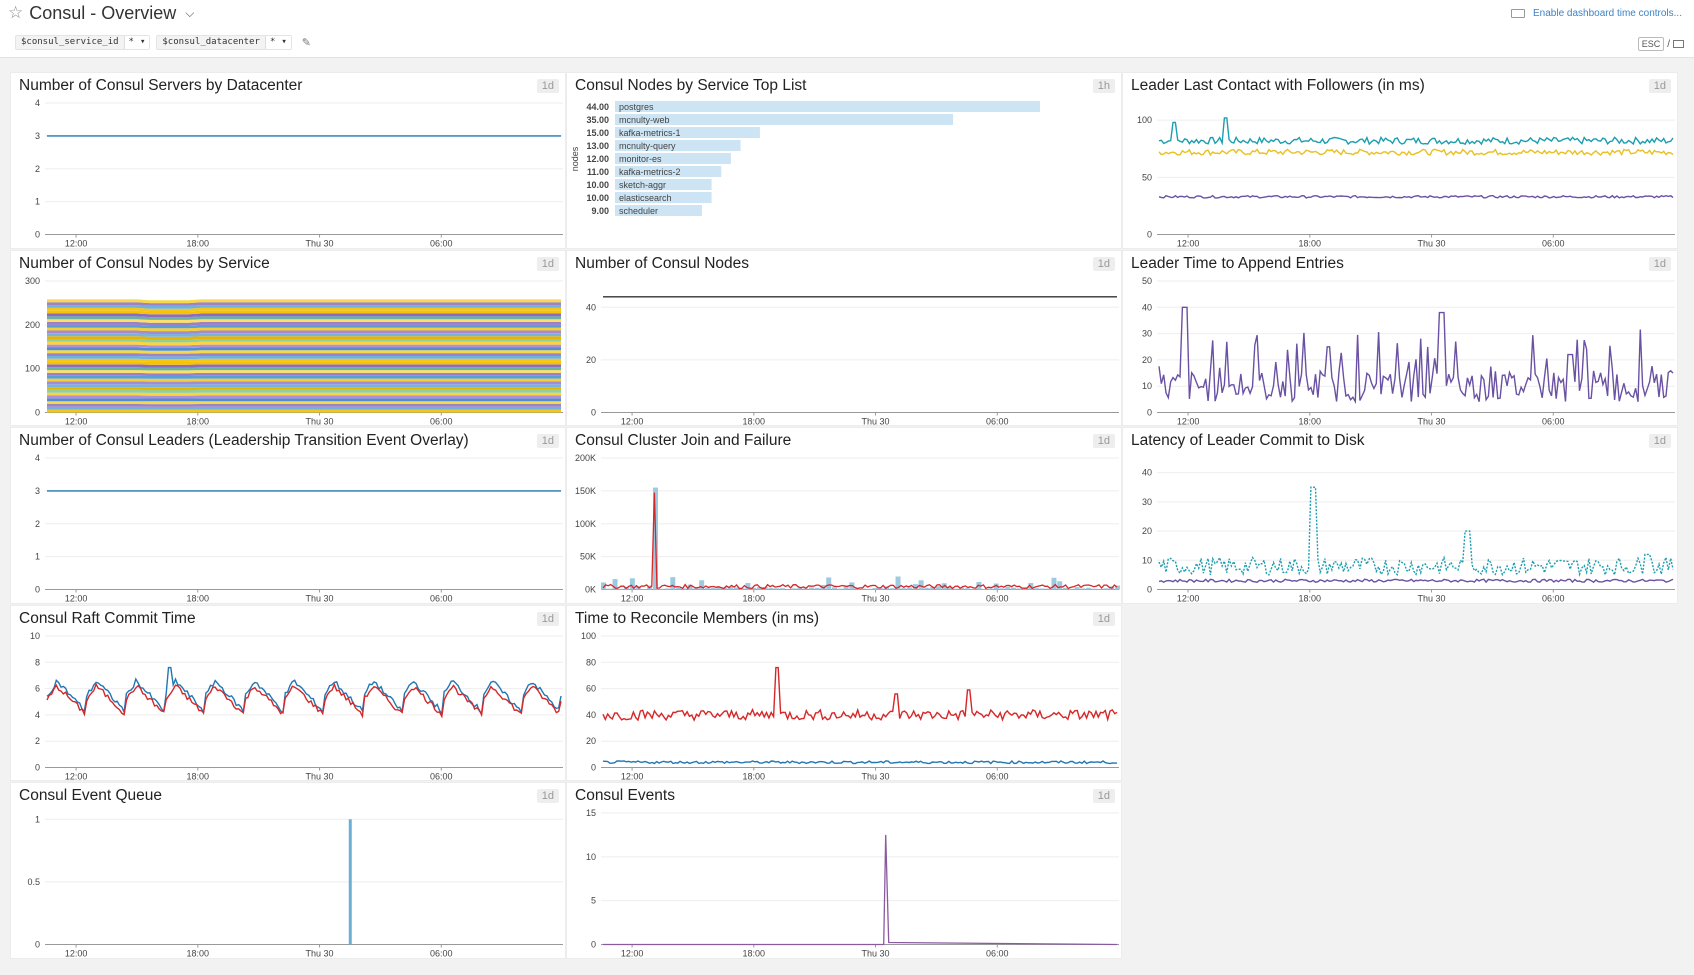  I want to click on chevron-down-icon: ⌵, so click(190, 13).